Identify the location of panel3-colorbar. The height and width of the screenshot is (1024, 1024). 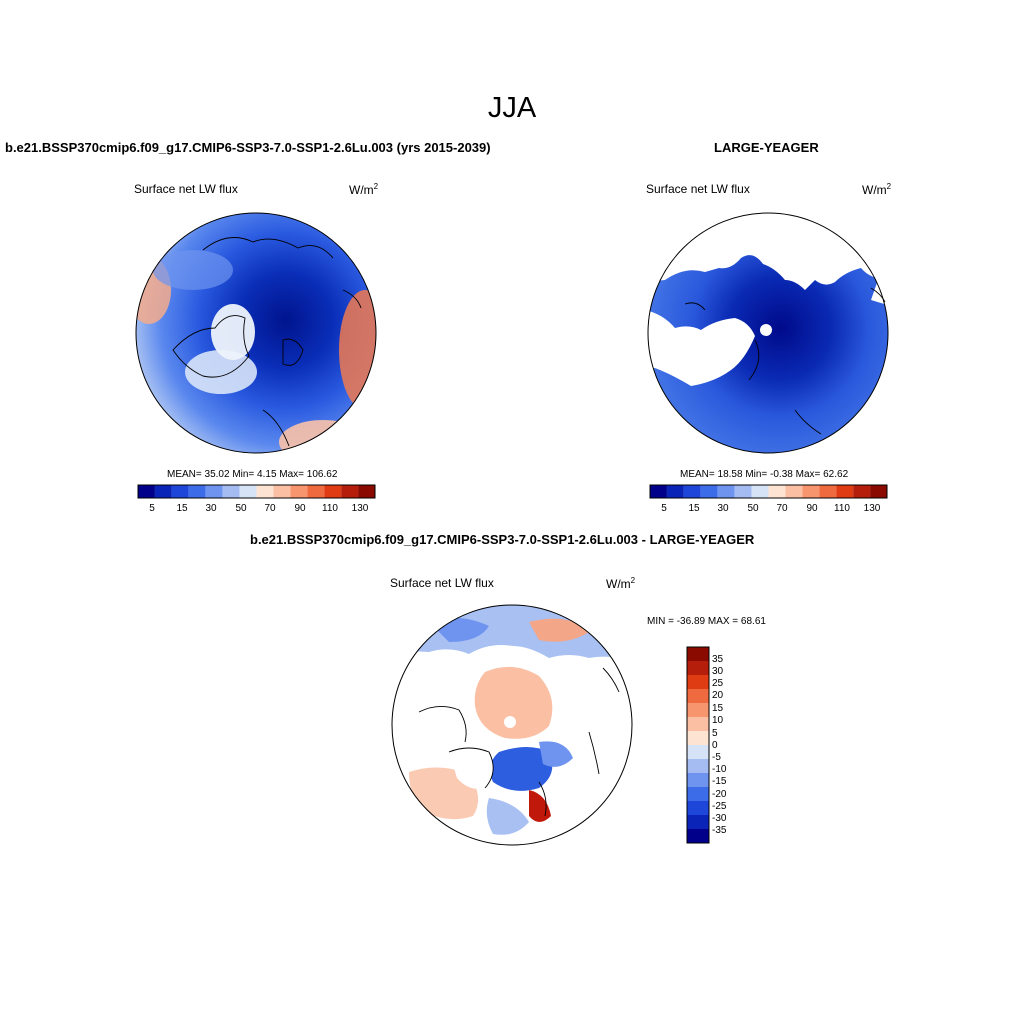
(698, 745).